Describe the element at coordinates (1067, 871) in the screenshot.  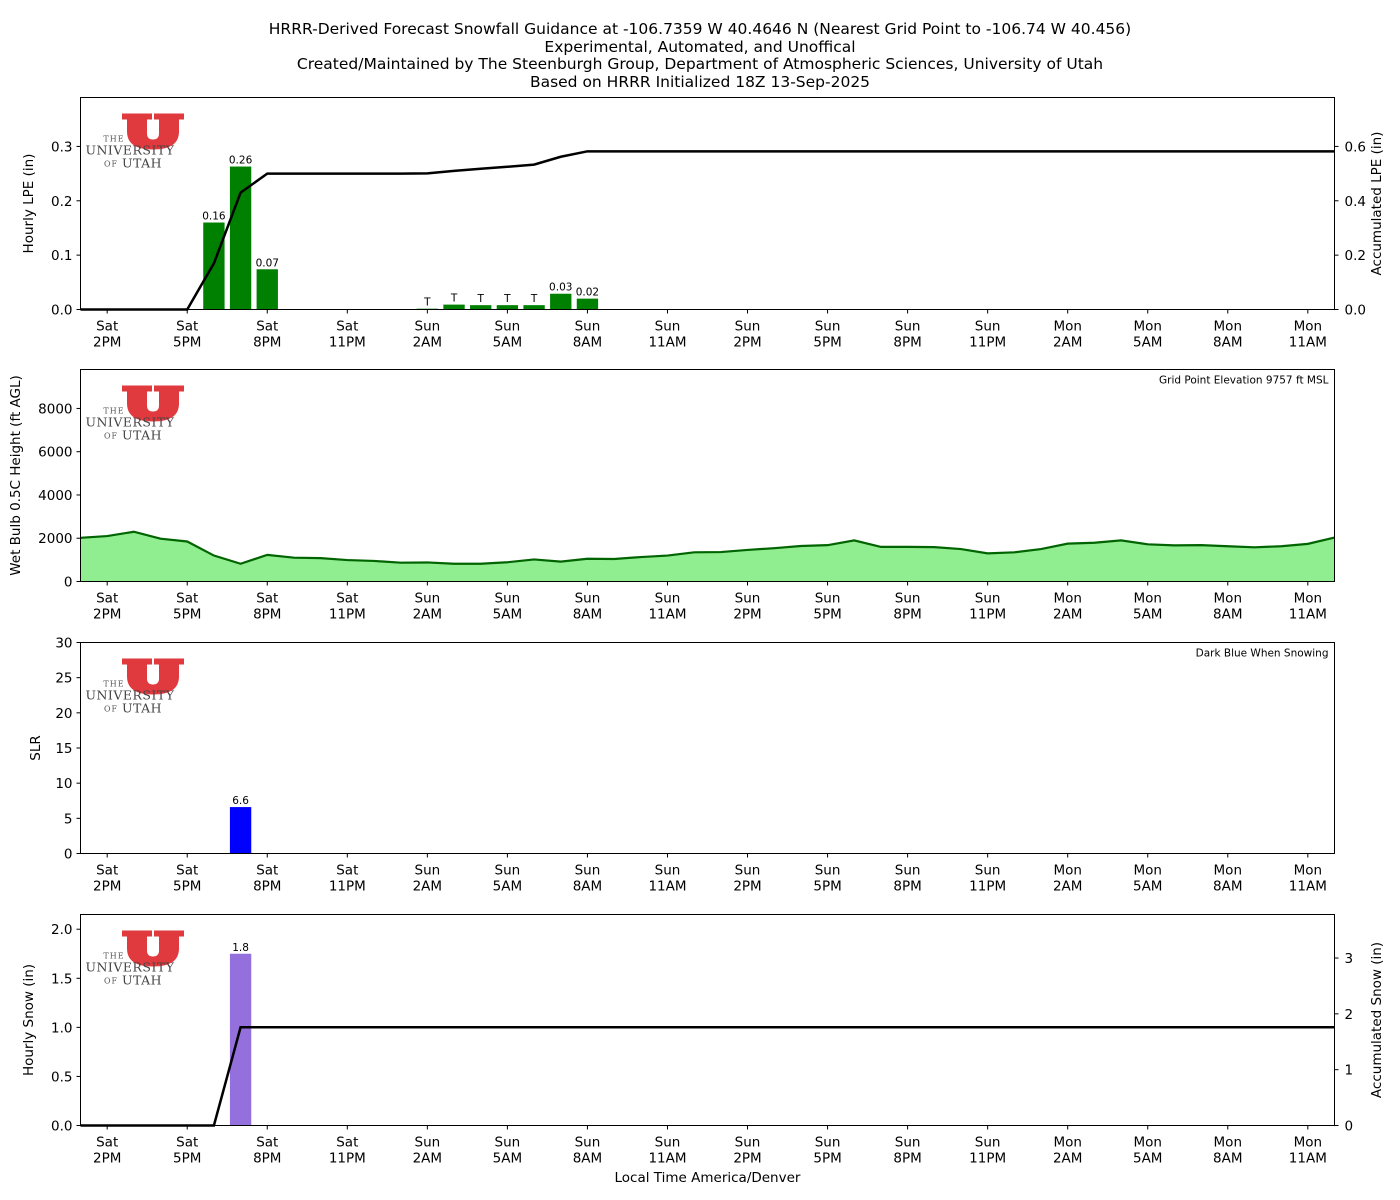
I see `xtick-day-slr-12: Mon` at that location.